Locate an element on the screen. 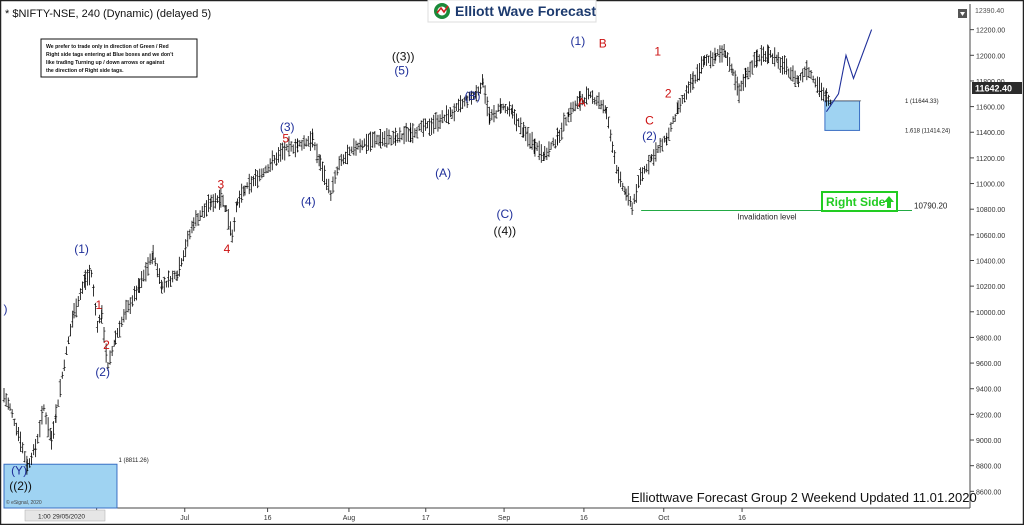 The height and width of the screenshot is (530, 1024). wave-label: B is located at coordinates (603, 44).